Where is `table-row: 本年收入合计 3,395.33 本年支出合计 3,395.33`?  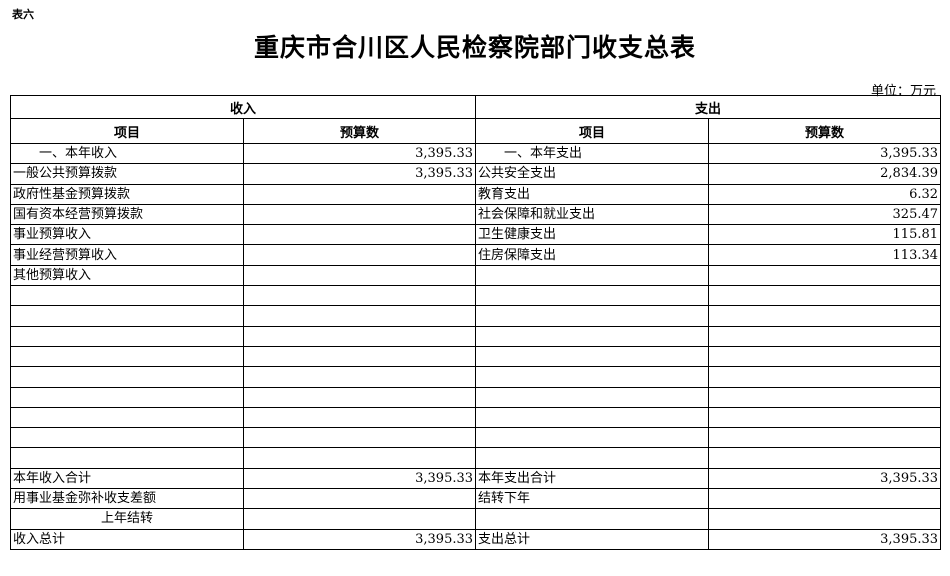 table-row: 本年收入合计 3,395.33 本年支出合计 3,395.33 is located at coordinates (476, 478).